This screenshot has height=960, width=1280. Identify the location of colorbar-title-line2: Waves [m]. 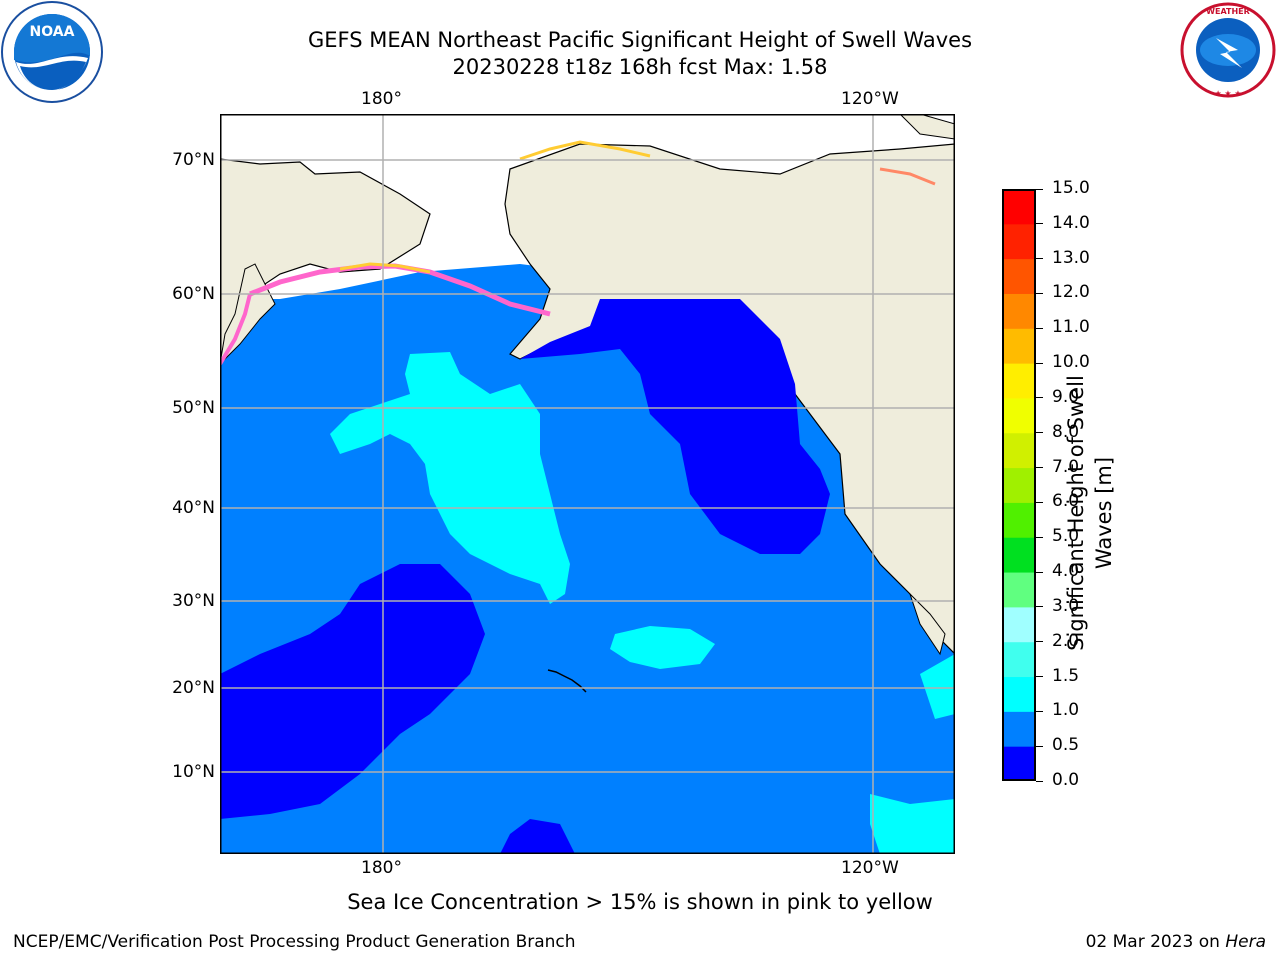
(1104, 513).